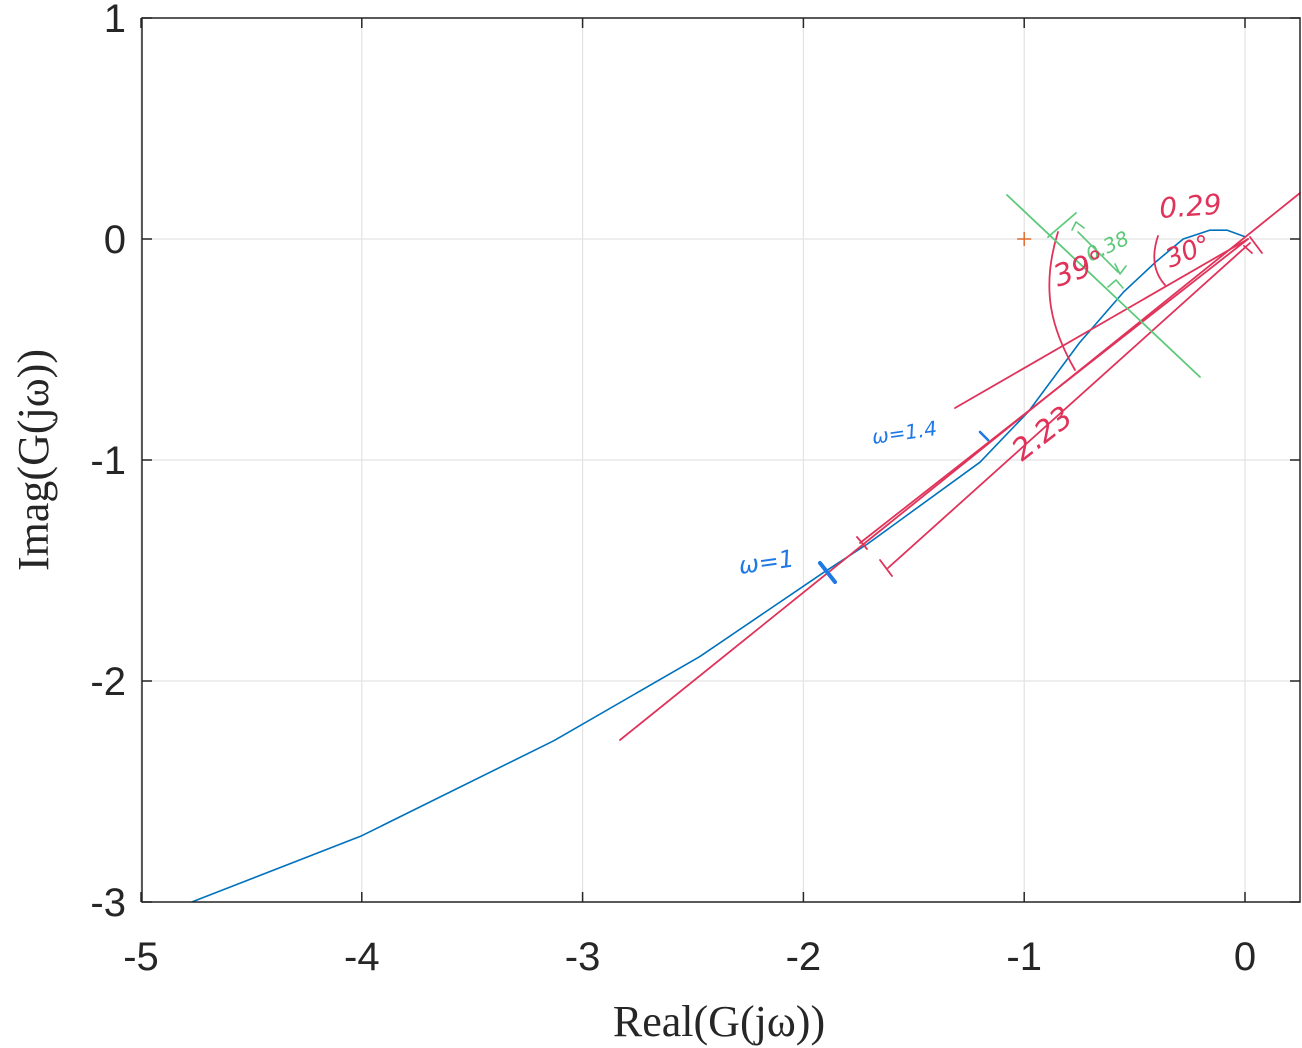 The image size is (1302, 1048). I want to click on x-tick-label: -1, so click(1024, 957).